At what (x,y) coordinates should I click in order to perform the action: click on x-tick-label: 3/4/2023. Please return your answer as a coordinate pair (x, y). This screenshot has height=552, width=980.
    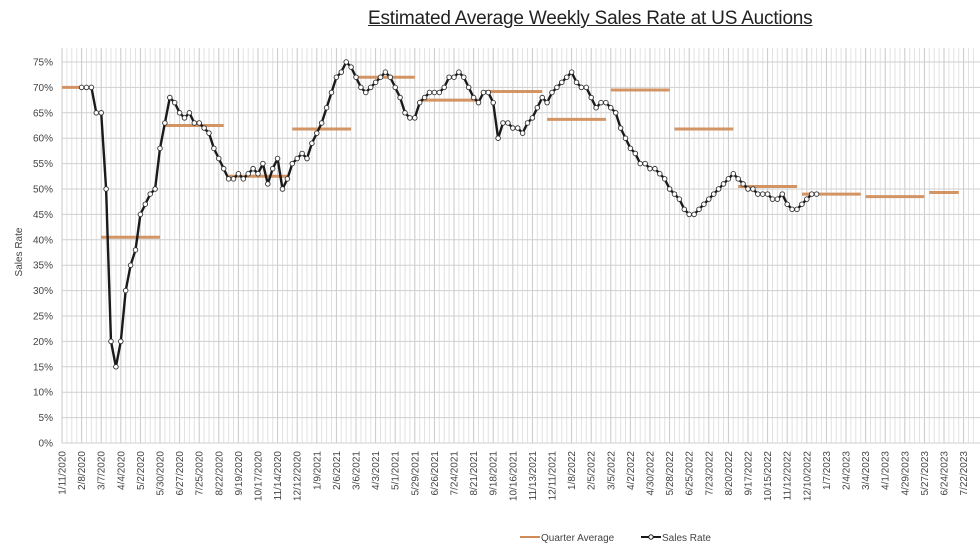
    Looking at the image, I should click on (866, 470).